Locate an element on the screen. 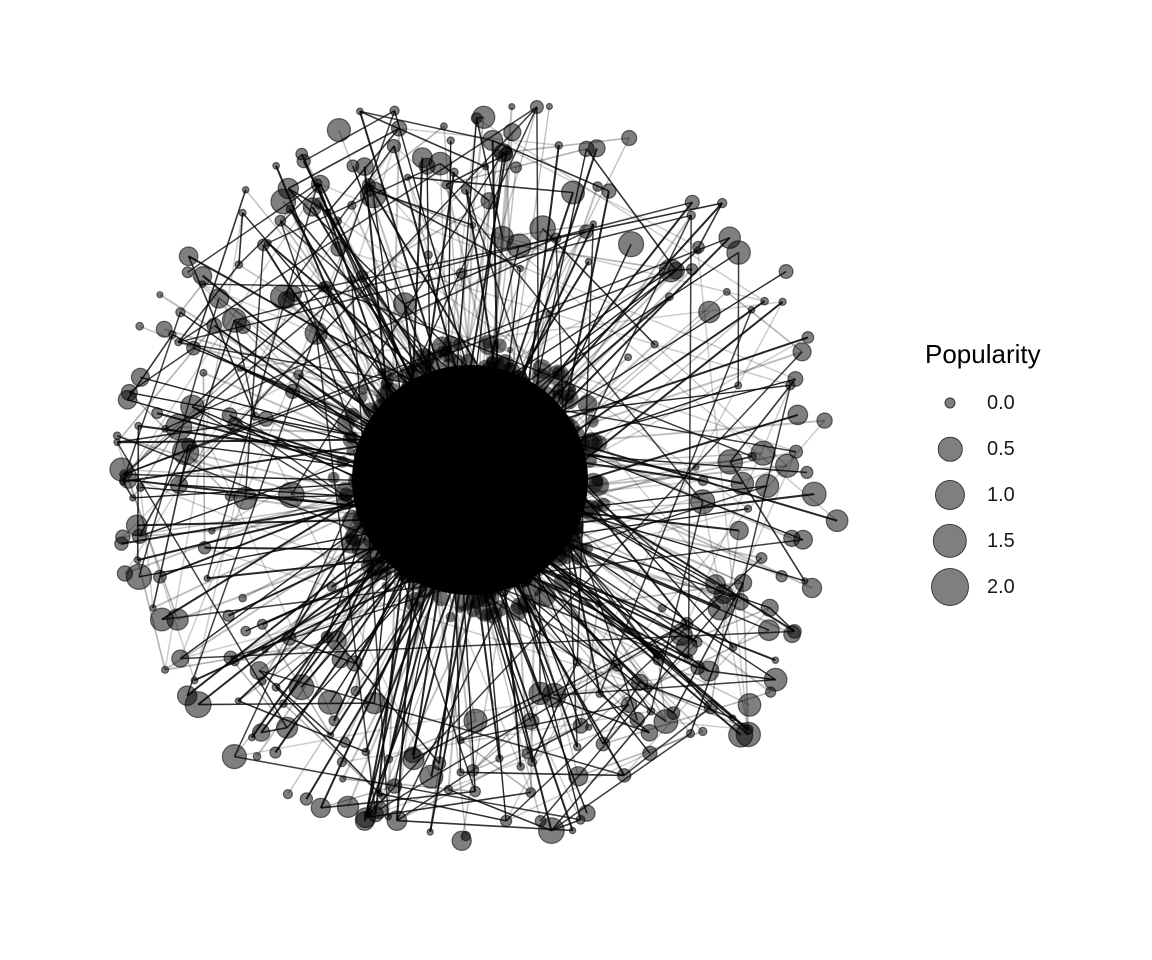  legend-label: 0.0 is located at coordinates (1001, 402).